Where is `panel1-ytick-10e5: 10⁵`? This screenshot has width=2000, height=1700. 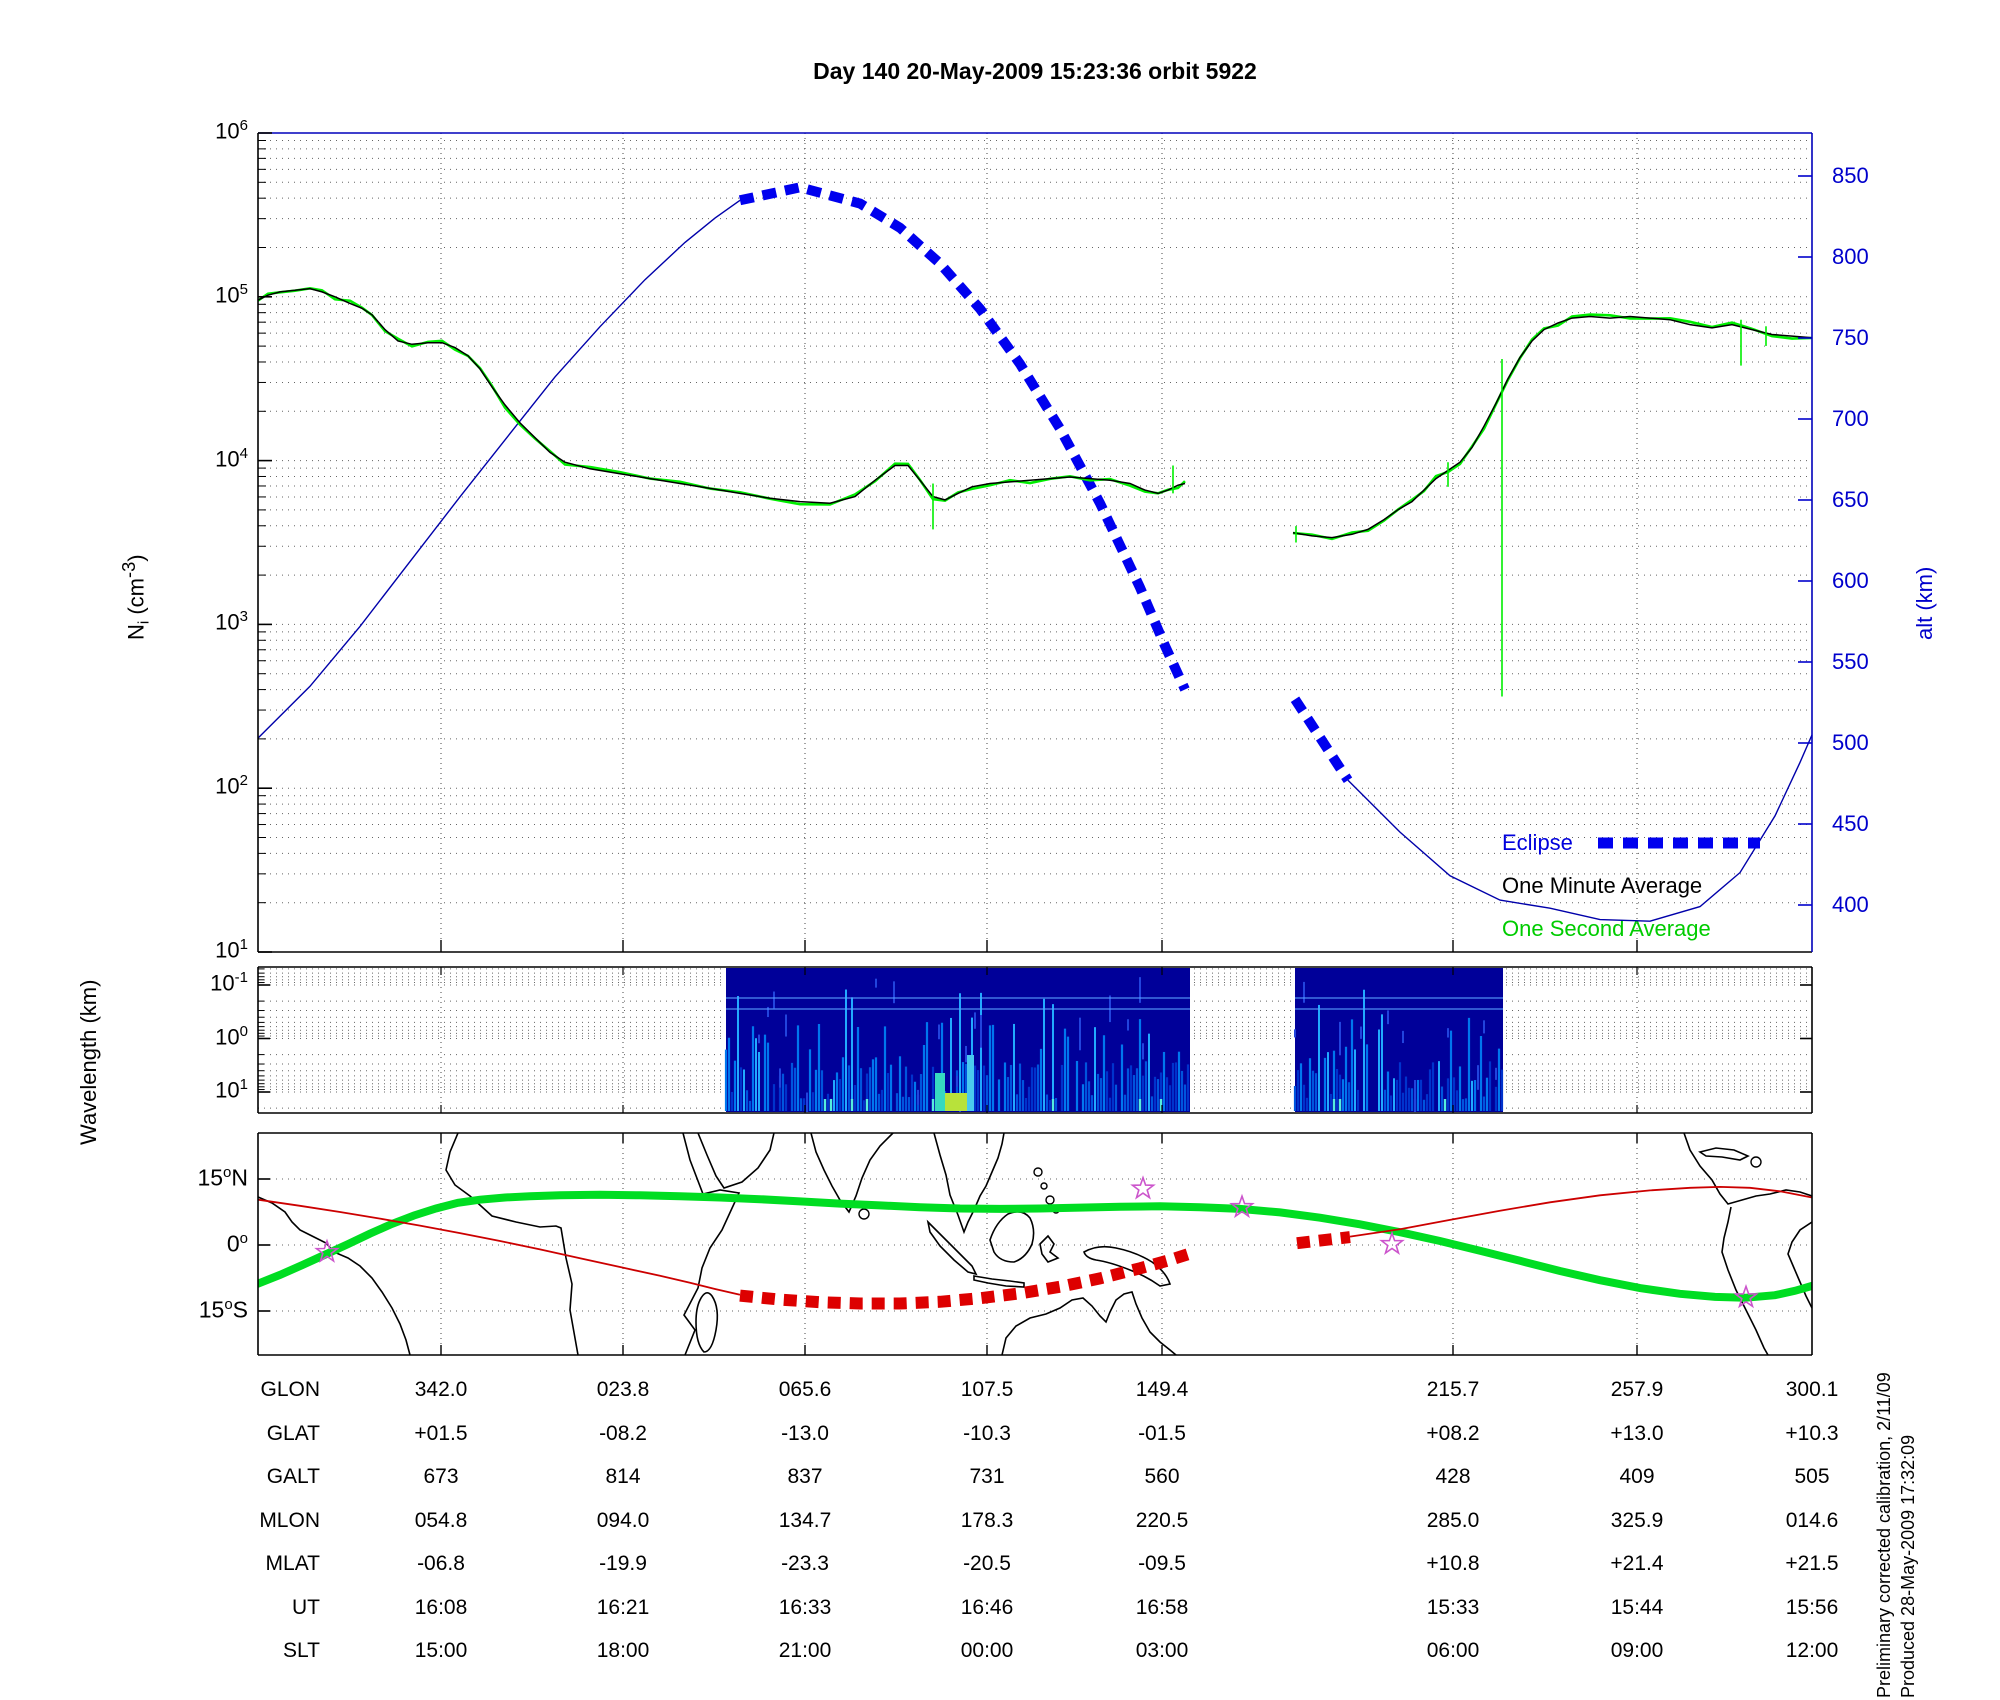 panel1-ytick-10e5: 10⁵ is located at coordinates (231, 294).